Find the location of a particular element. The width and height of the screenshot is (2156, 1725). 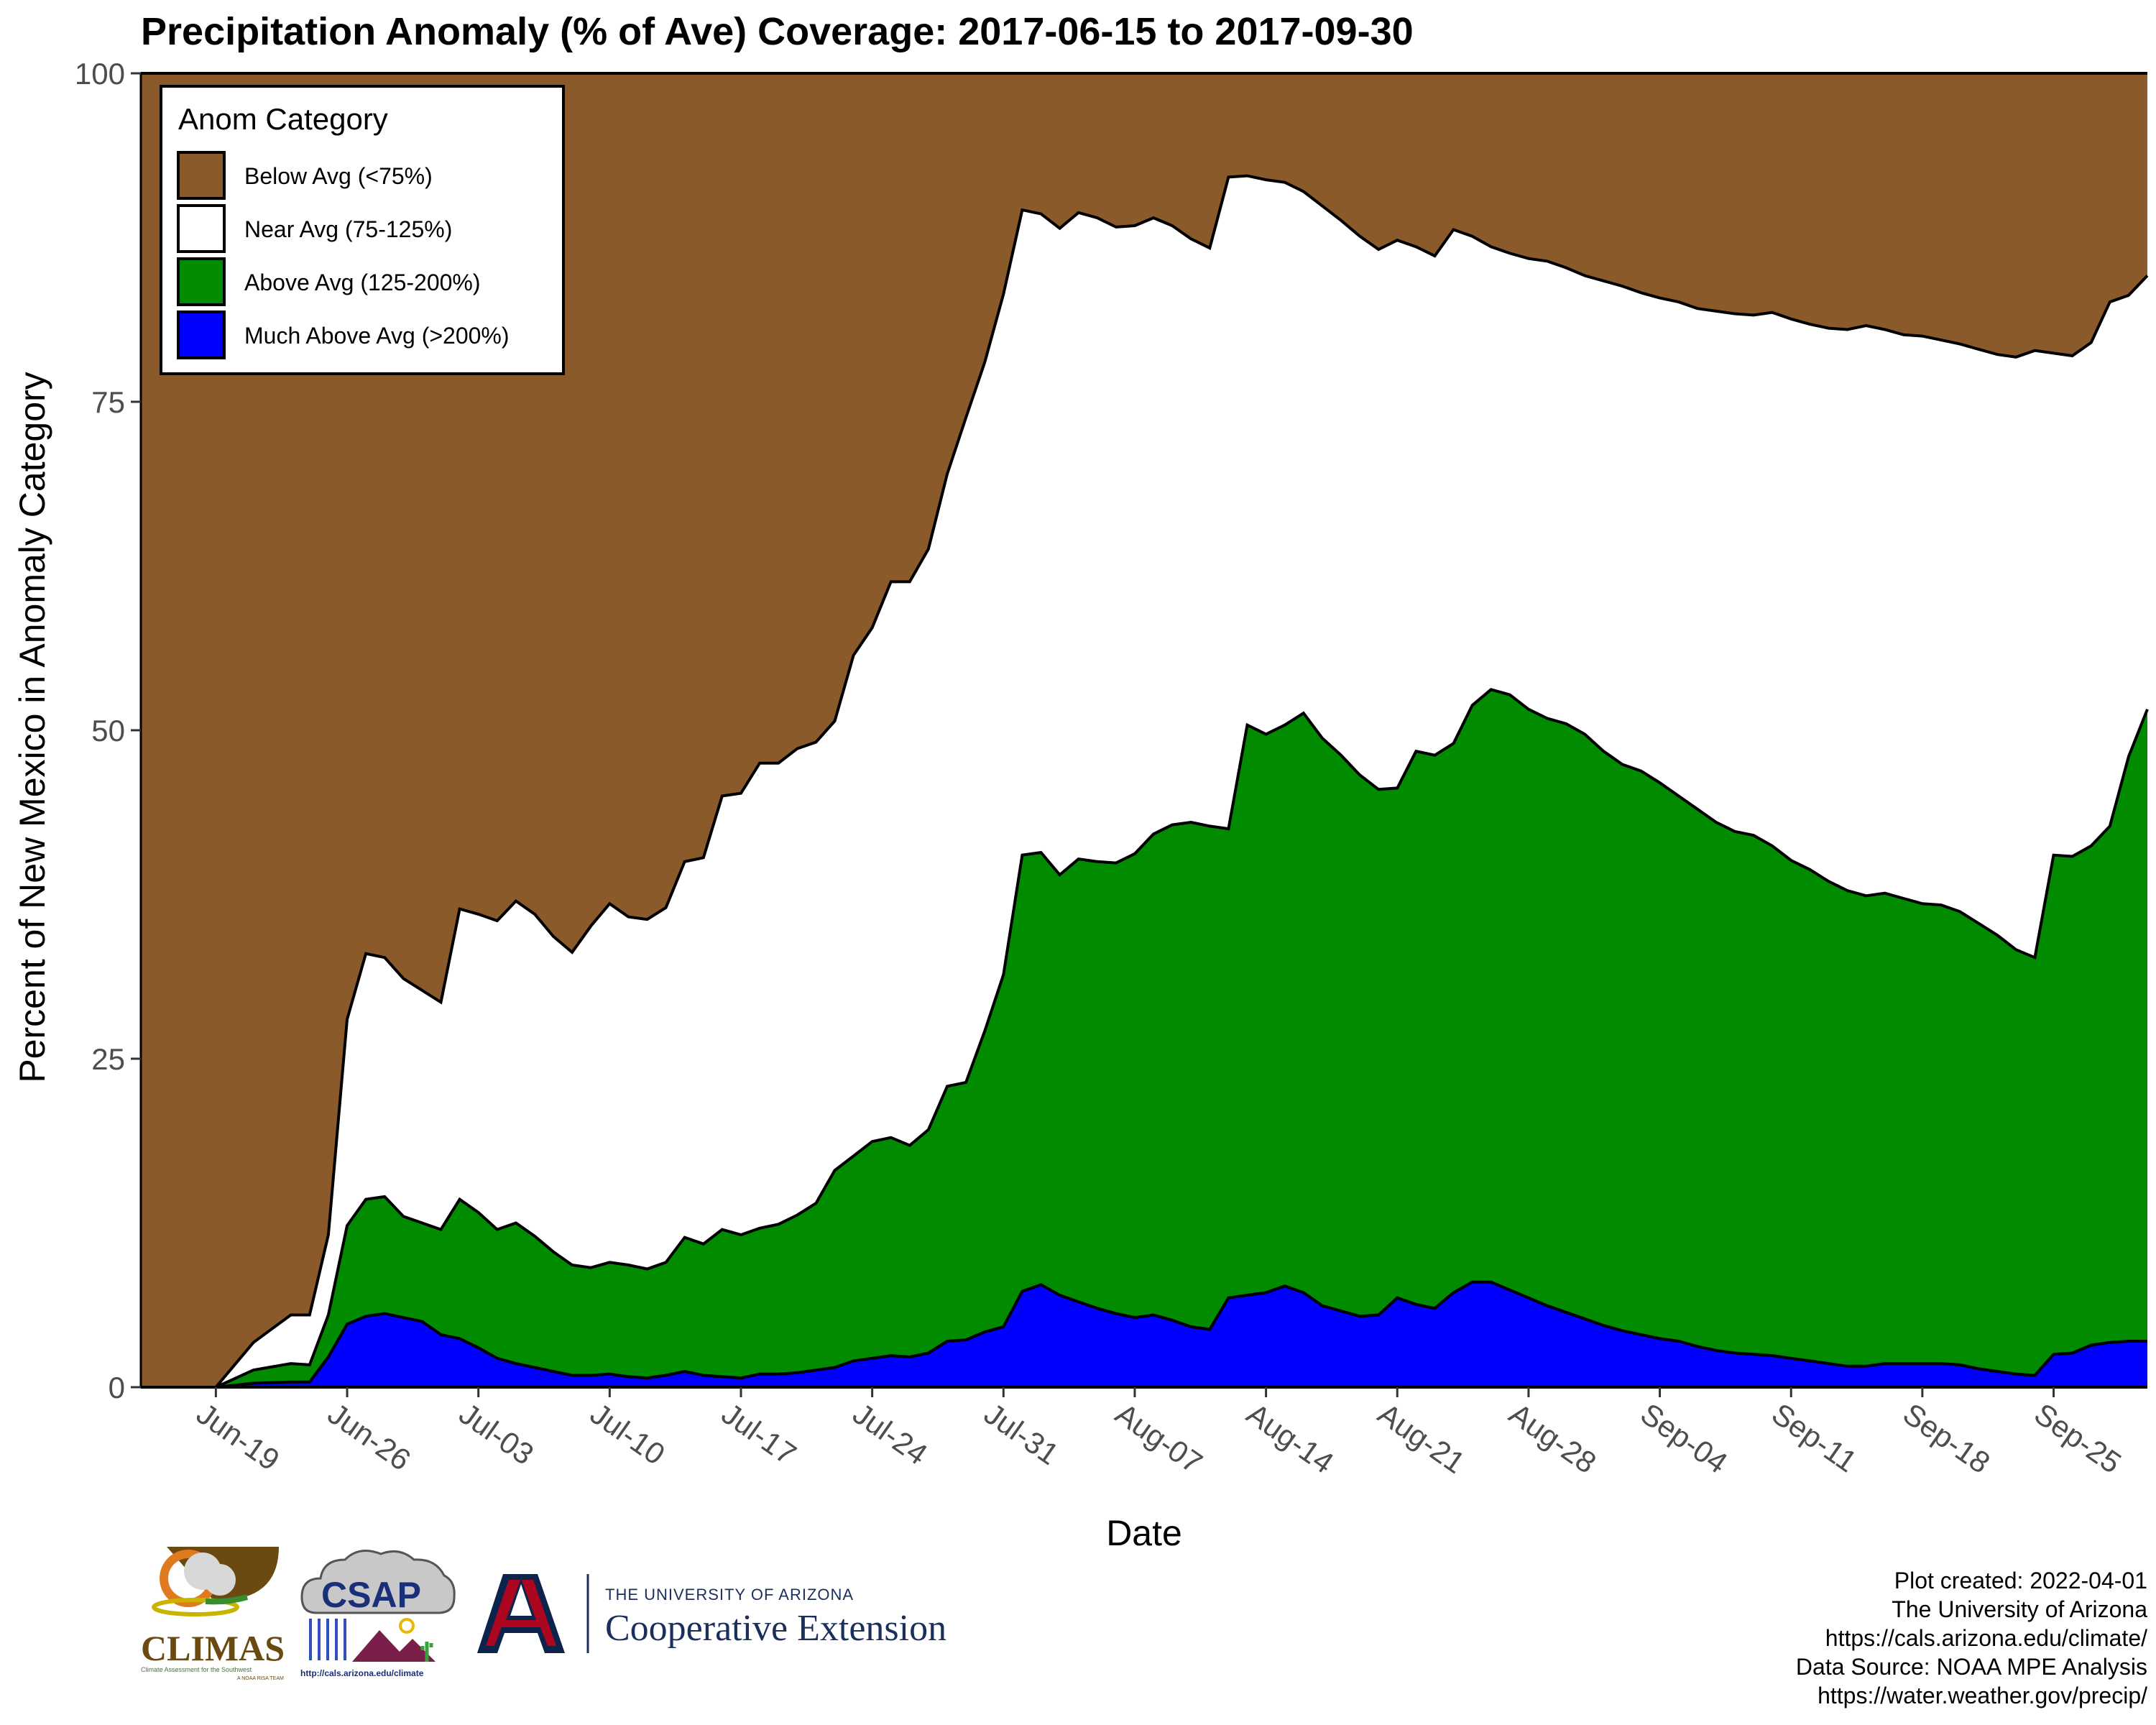

legend-swatch-below is located at coordinates (201, 175).